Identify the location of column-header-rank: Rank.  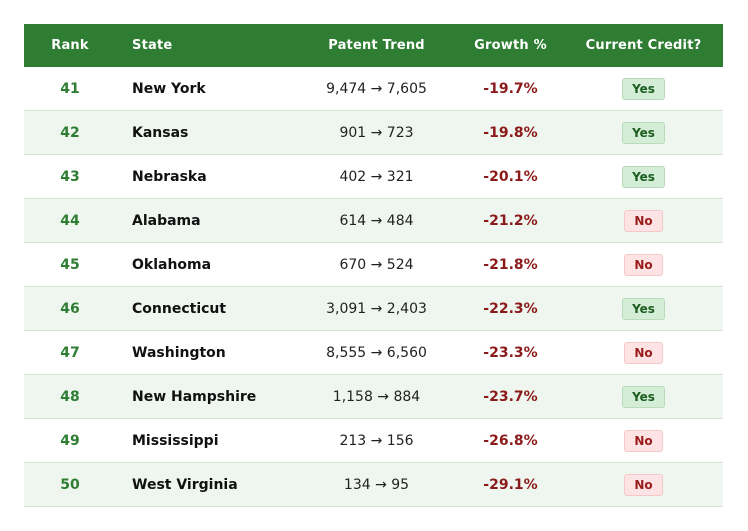
(70, 45).